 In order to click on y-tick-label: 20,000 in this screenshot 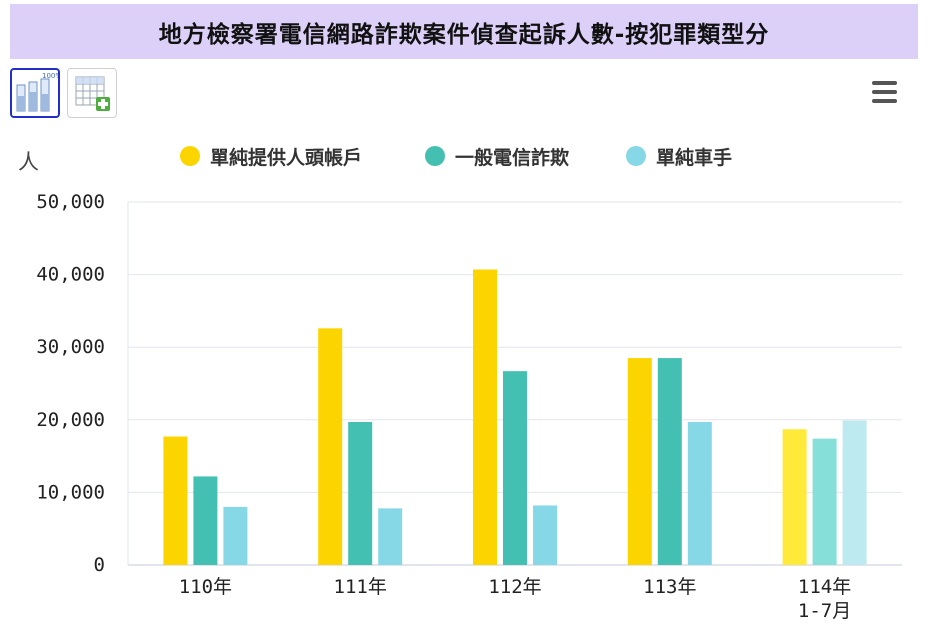, I will do `click(70, 420)`.